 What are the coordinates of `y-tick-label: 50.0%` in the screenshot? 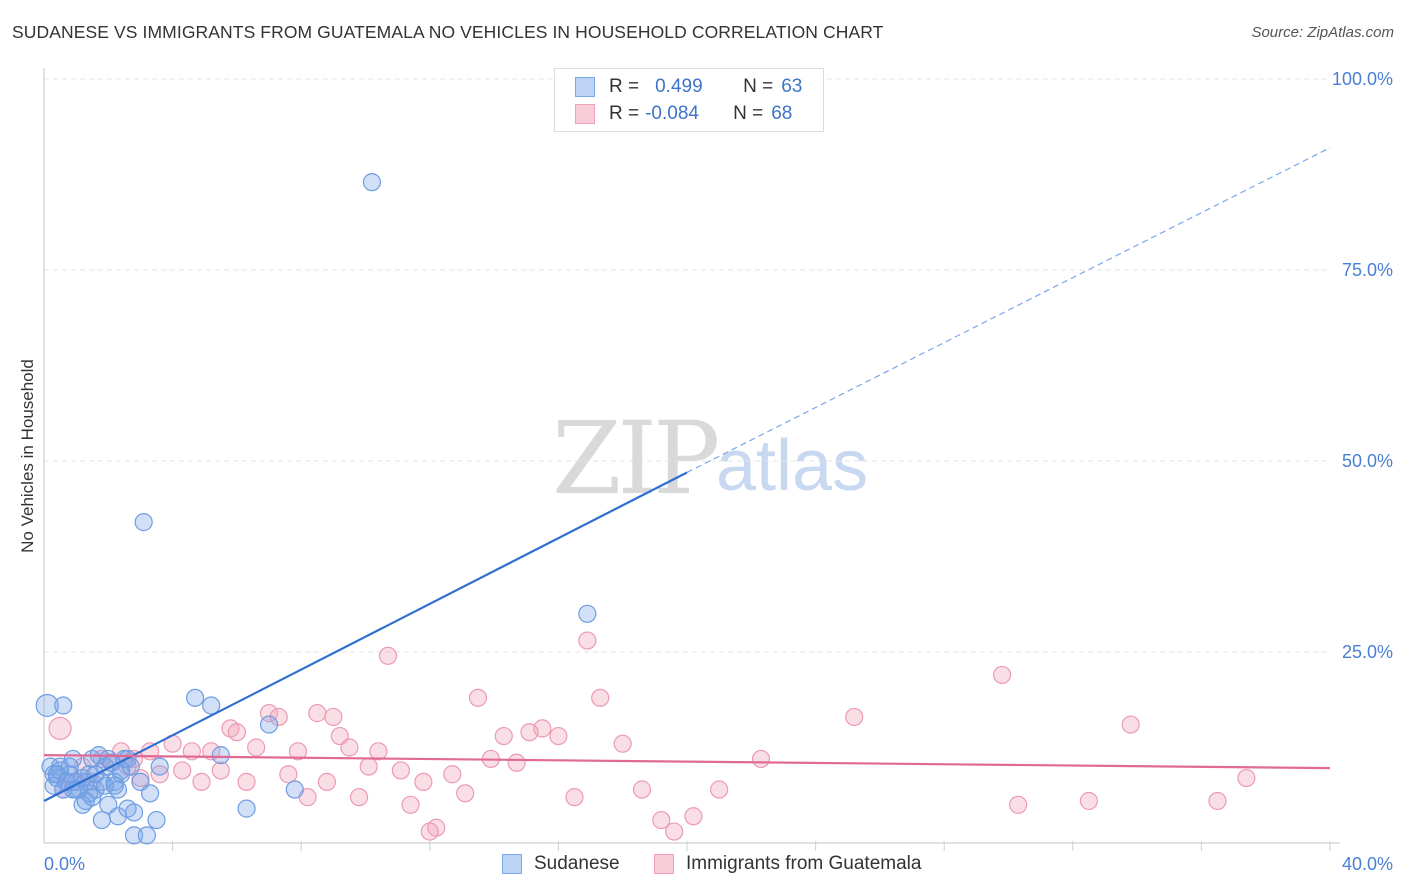 It's located at (1367, 461).